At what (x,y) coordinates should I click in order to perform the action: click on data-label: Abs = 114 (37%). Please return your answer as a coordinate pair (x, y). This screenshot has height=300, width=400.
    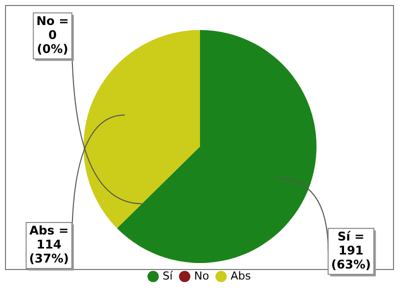
    Looking at the image, I should click on (49, 245).